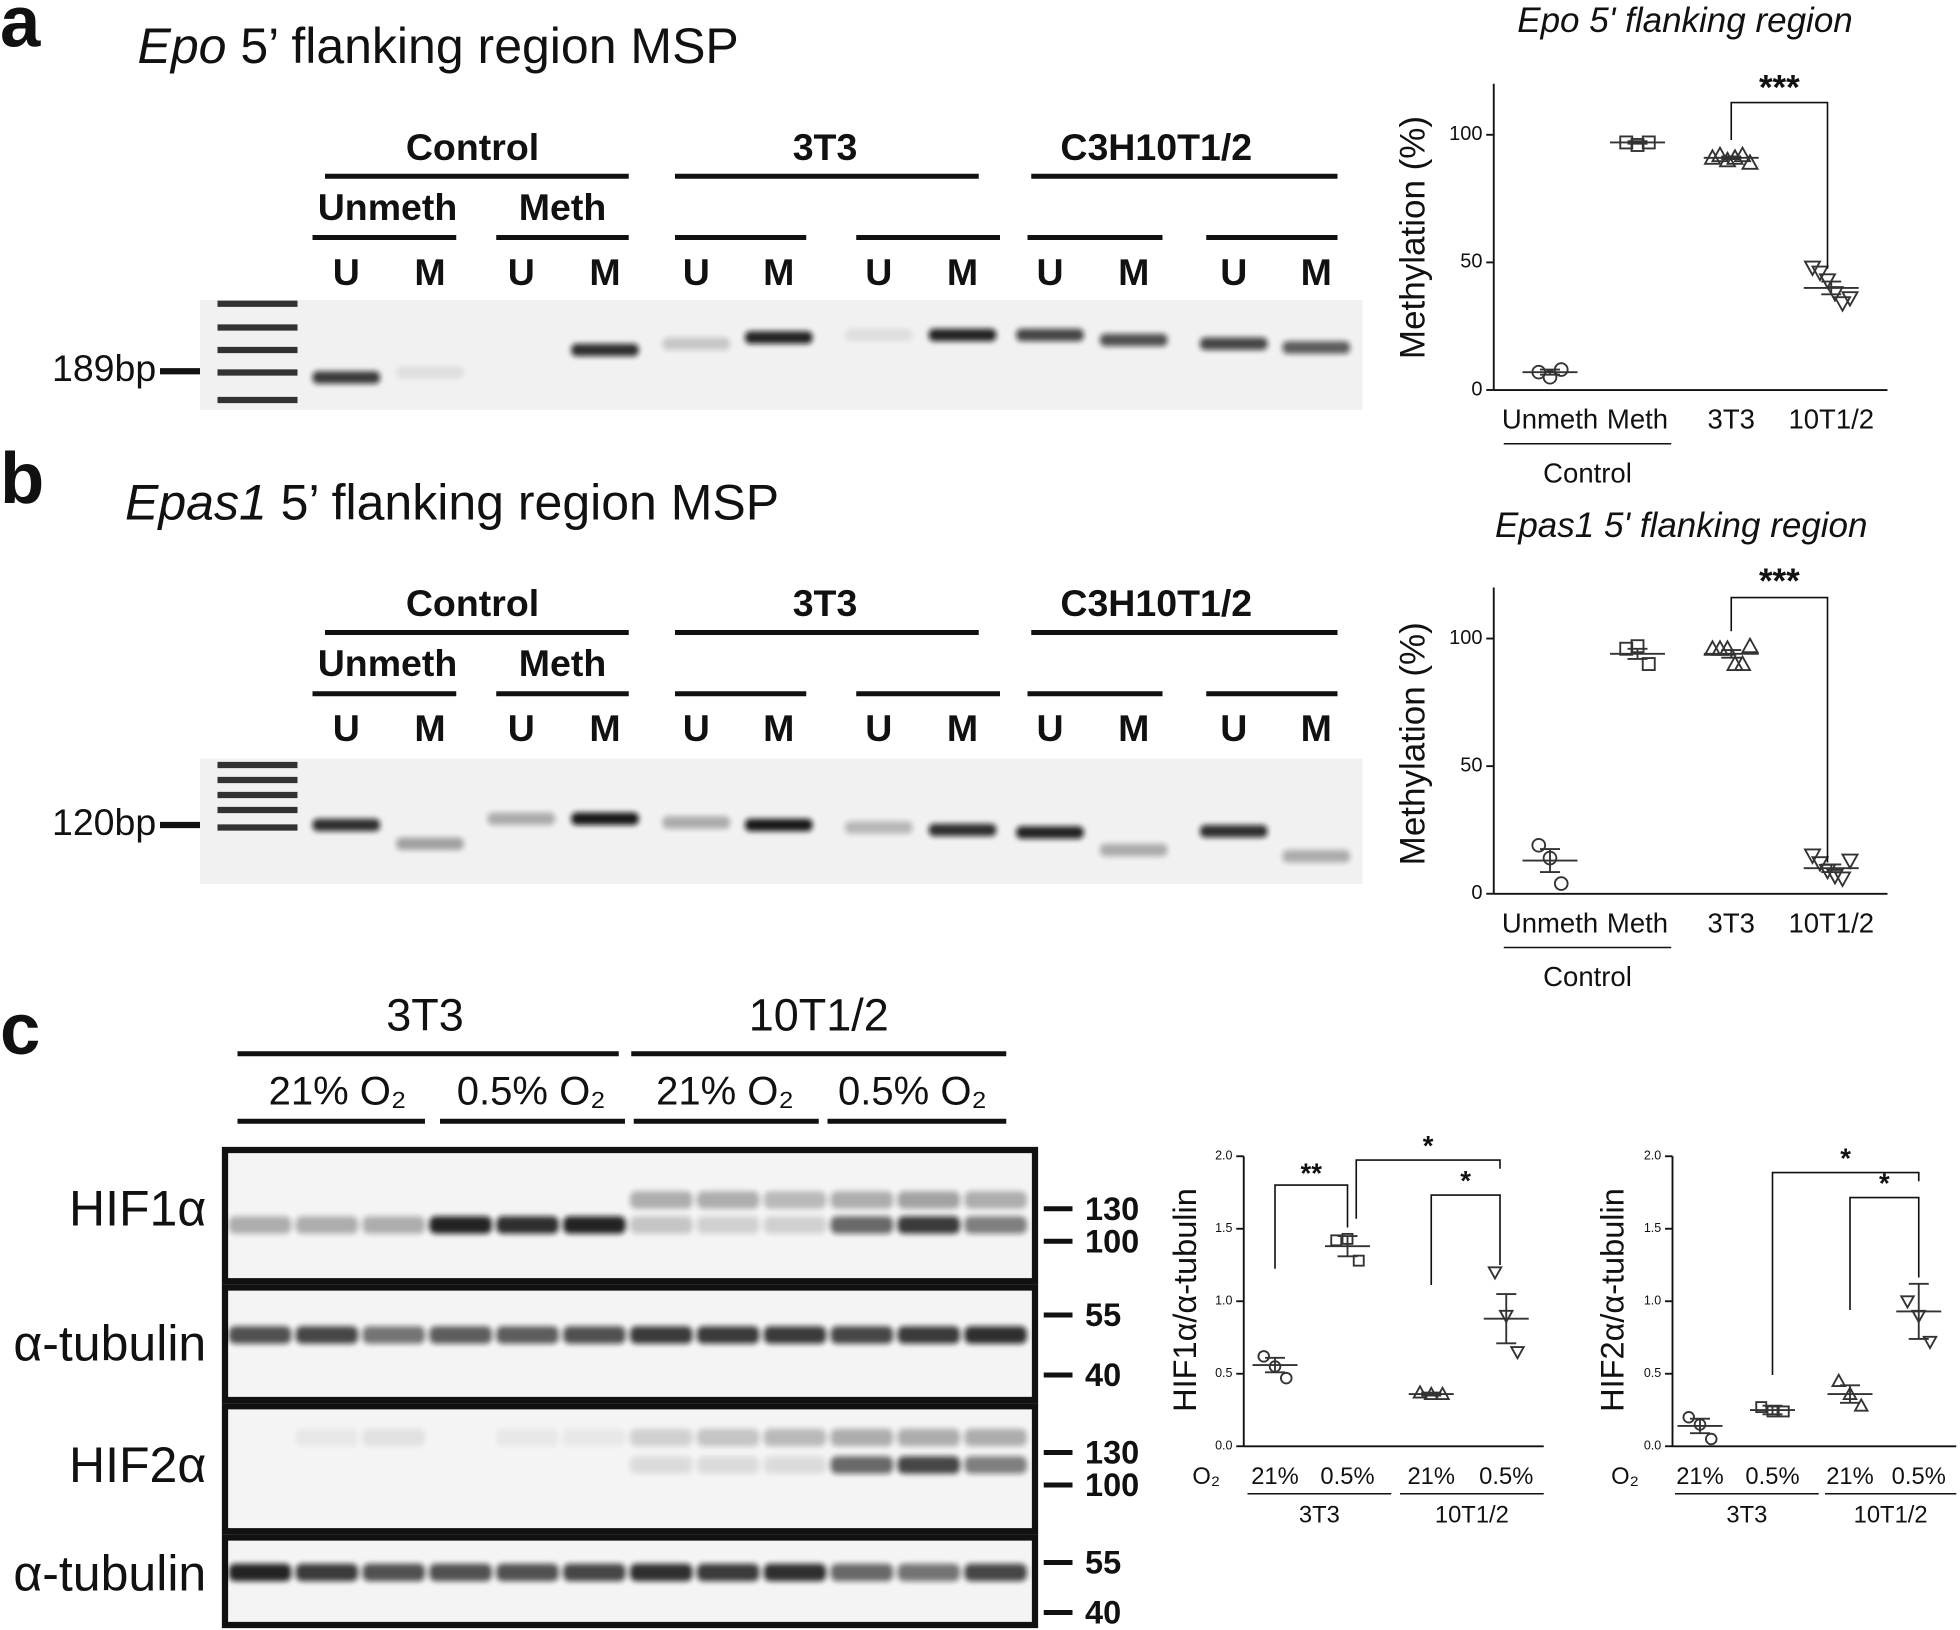 This screenshot has width=1960, height=1630. What do you see at coordinates (1919, 1476) in the screenshot?
I see `x-tick-label: 0.5%` at bounding box center [1919, 1476].